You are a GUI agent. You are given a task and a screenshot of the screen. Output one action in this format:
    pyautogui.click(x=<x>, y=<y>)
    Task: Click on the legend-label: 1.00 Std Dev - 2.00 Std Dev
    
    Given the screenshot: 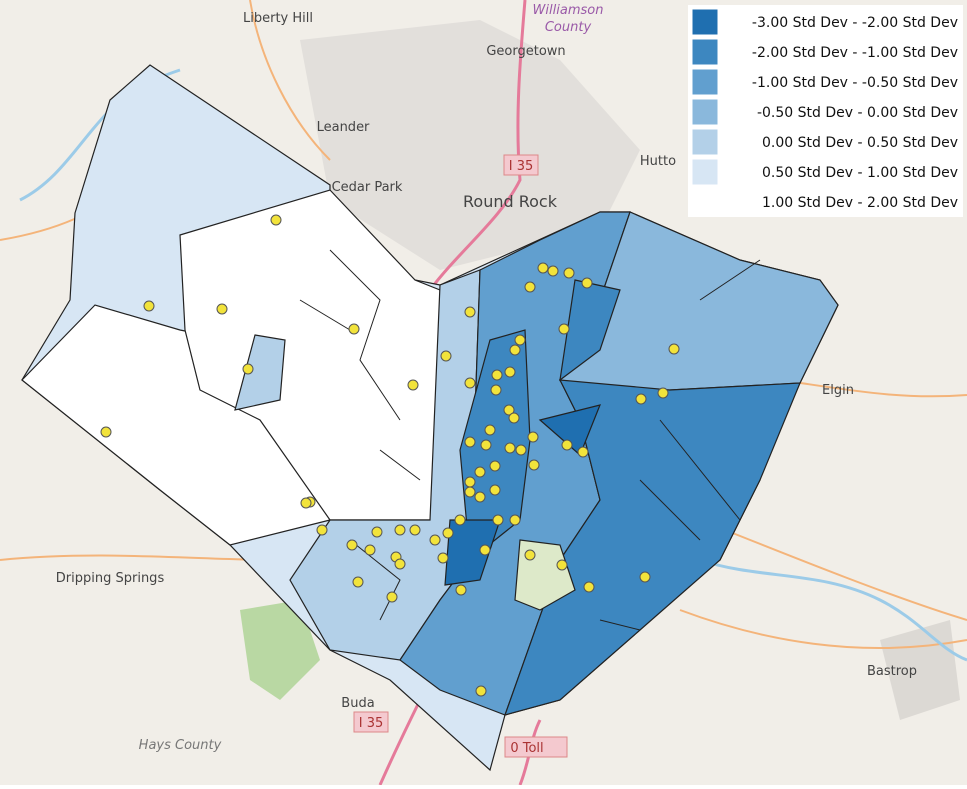 What is the action you would take?
    pyautogui.click(x=860, y=203)
    